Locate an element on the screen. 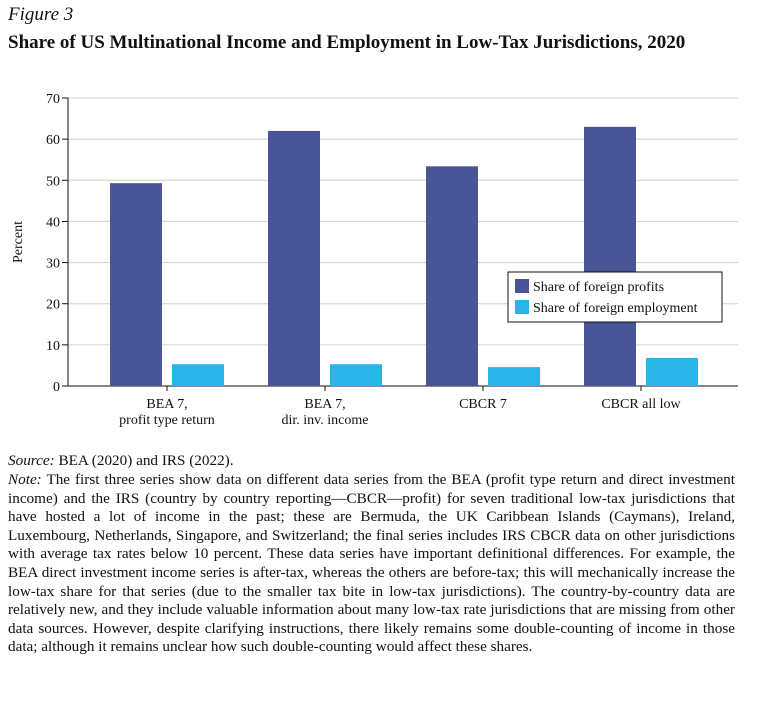 The image size is (767, 702). y-tick-label: 40 is located at coordinates (53, 222).